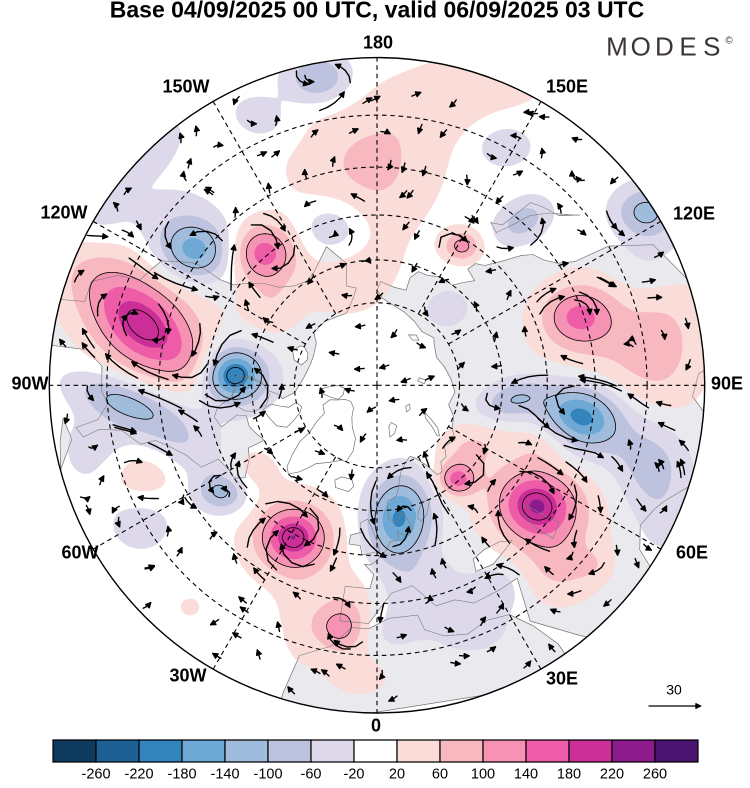 The height and width of the screenshot is (788, 750). What do you see at coordinates (29, 384) in the screenshot?
I see `svg-text: 90W` at bounding box center [29, 384].